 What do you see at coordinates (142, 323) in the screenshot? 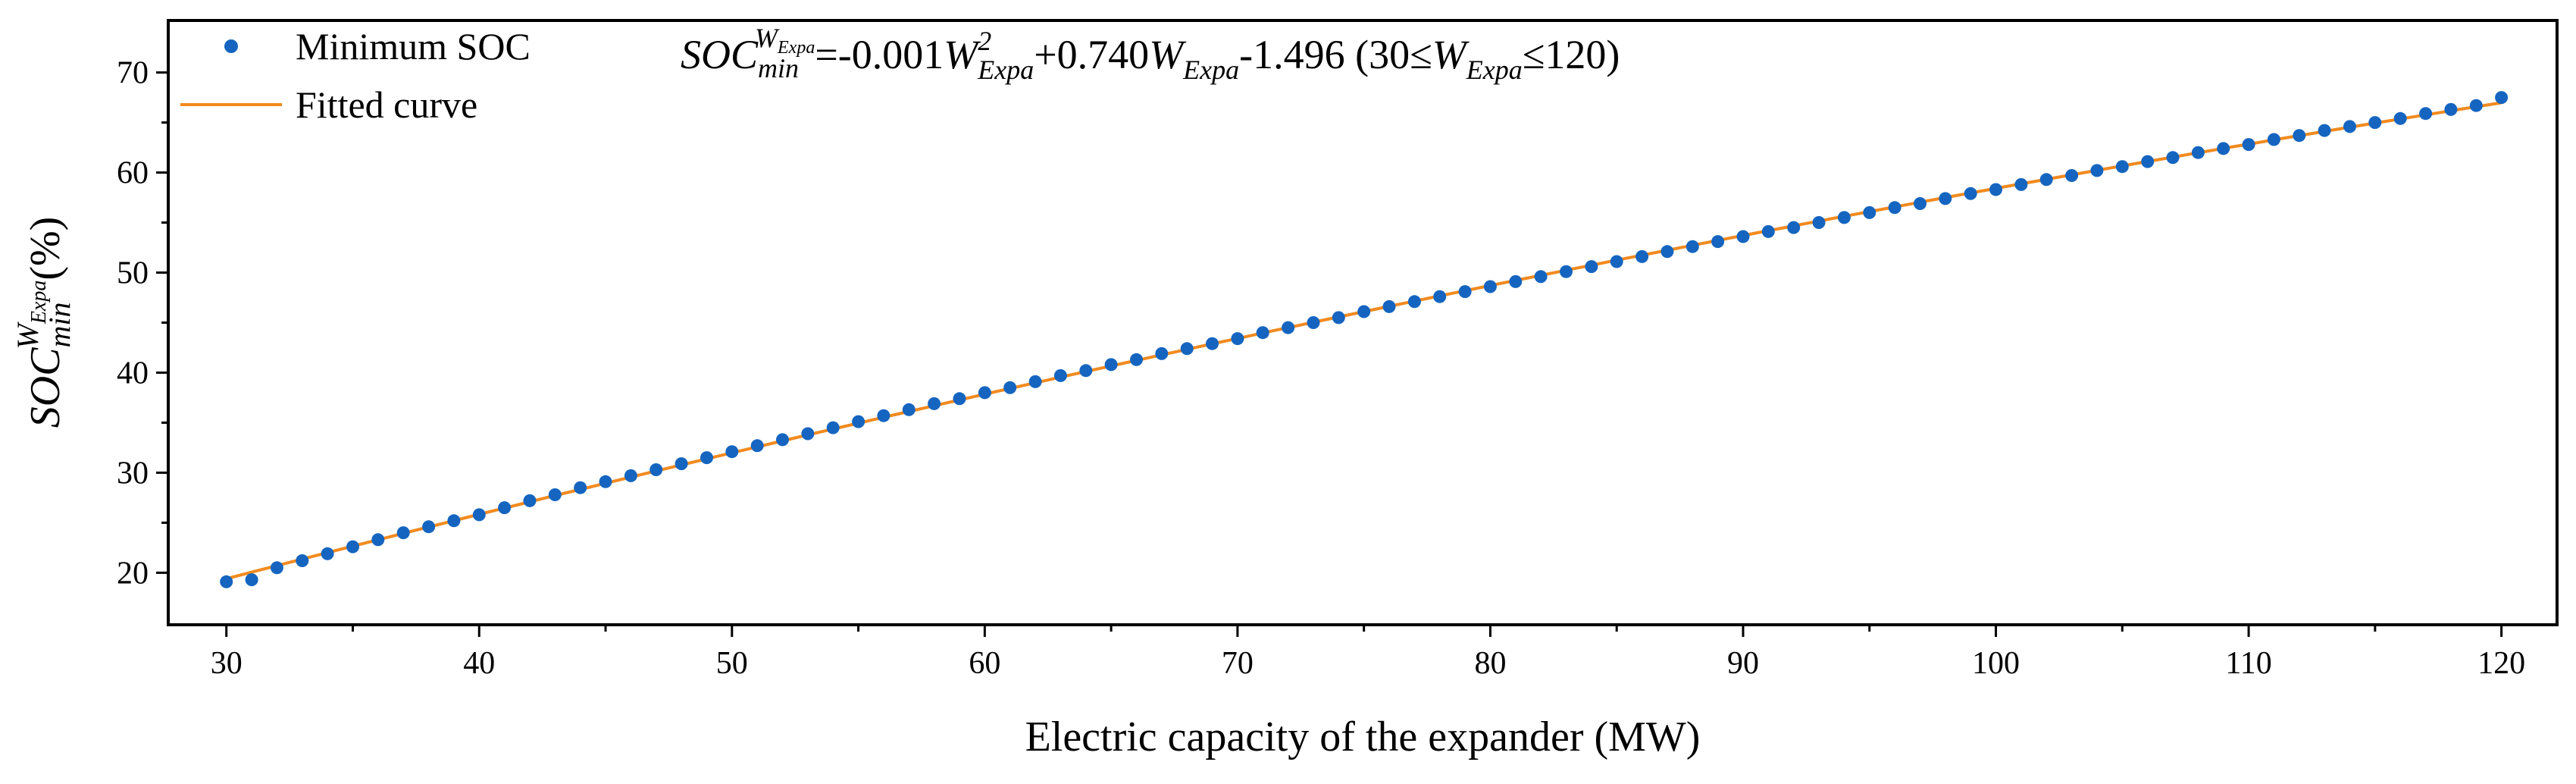
I see `y-axis-ticks: 20 30 40 50 60 70` at bounding box center [142, 323].